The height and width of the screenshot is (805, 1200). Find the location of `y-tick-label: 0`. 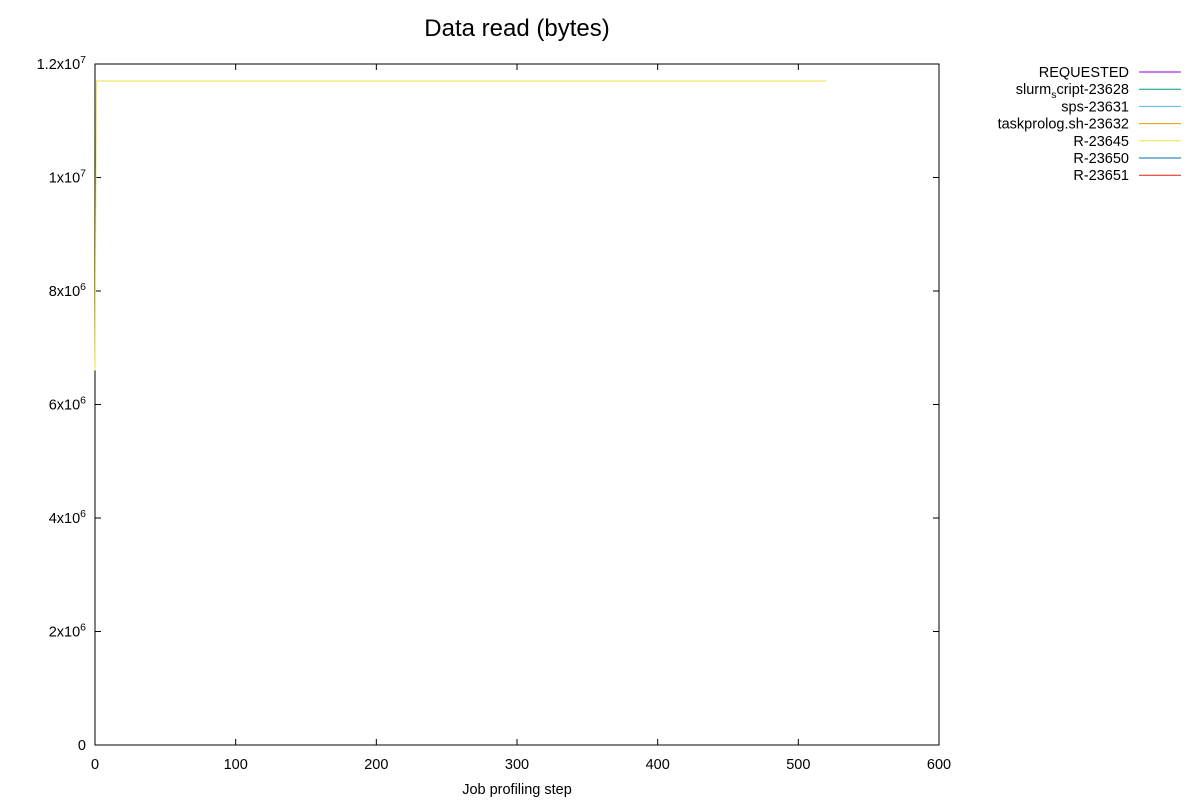

y-tick-label: 0 is located at coordinates (82, 746).